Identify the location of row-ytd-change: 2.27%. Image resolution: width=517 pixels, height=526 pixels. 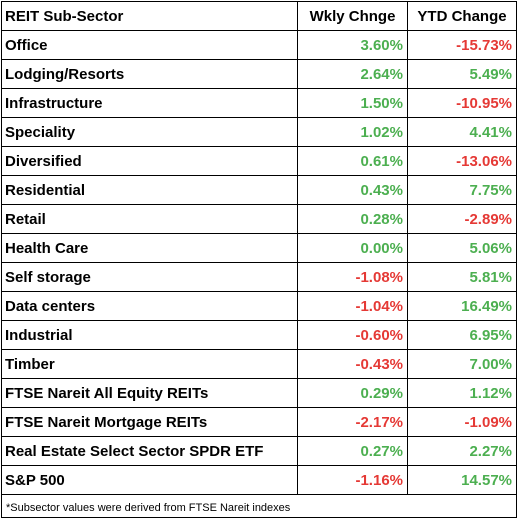
(462, 451).